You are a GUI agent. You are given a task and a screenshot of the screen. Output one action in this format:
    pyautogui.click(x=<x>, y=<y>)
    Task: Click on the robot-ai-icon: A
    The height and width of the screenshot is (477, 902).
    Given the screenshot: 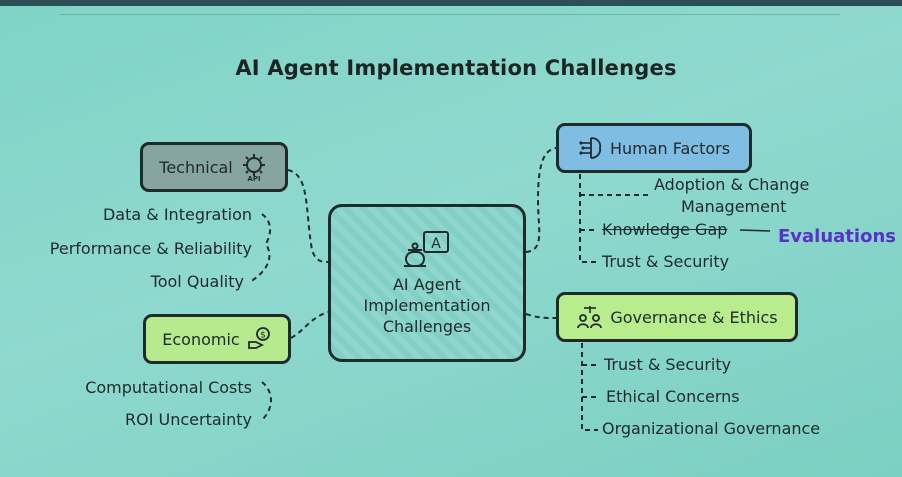 What is the action you would take?
    pyautogui.click(x=427, y=250)
    